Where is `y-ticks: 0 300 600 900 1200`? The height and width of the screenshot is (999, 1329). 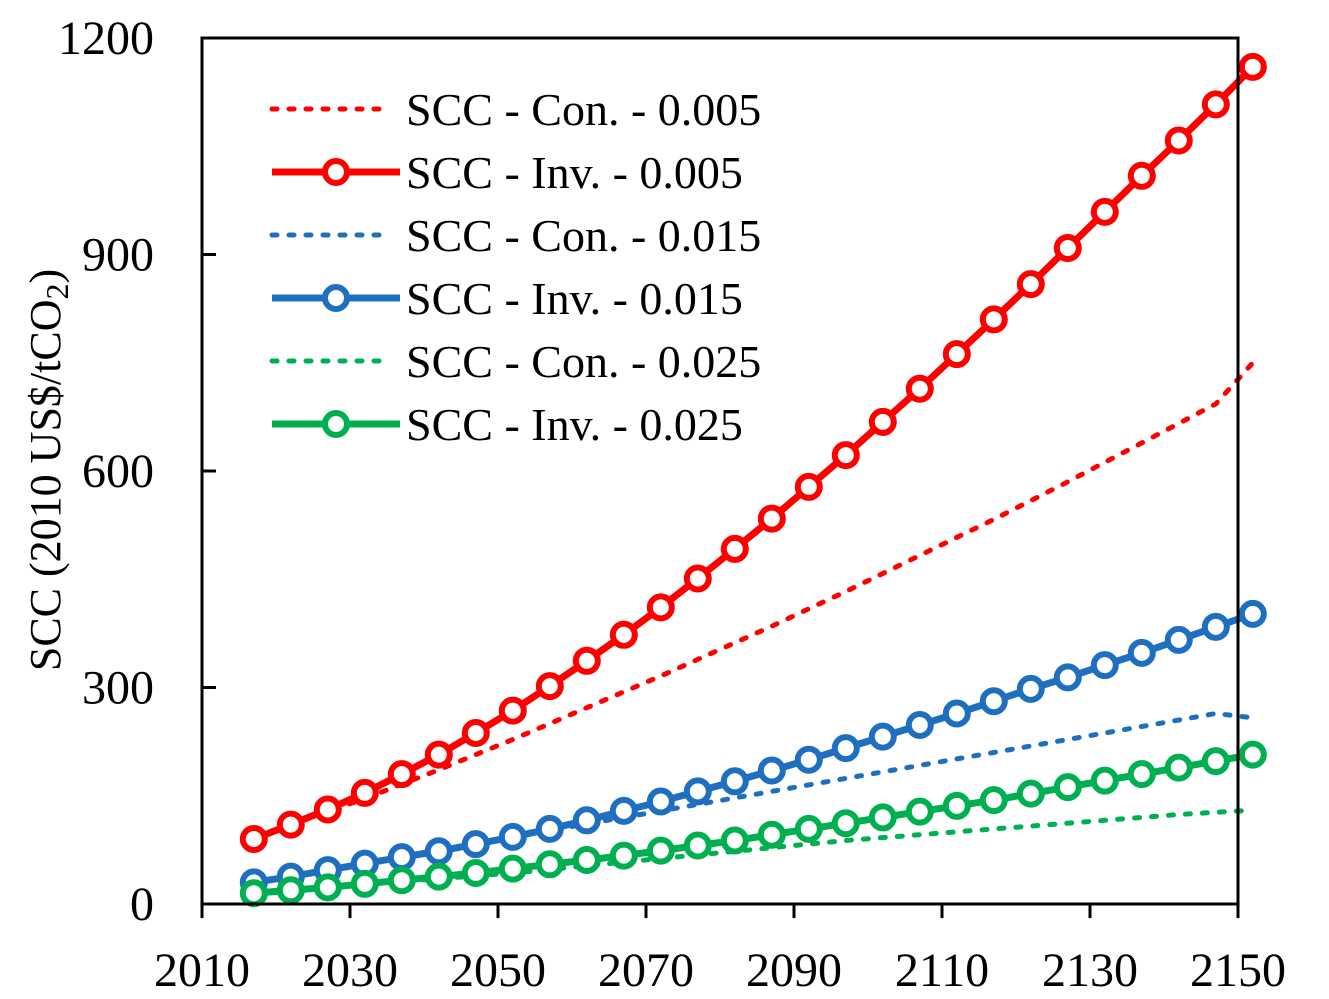 y-ticks: 0 300 600 900 1200 is located at coordinates (137, 471).